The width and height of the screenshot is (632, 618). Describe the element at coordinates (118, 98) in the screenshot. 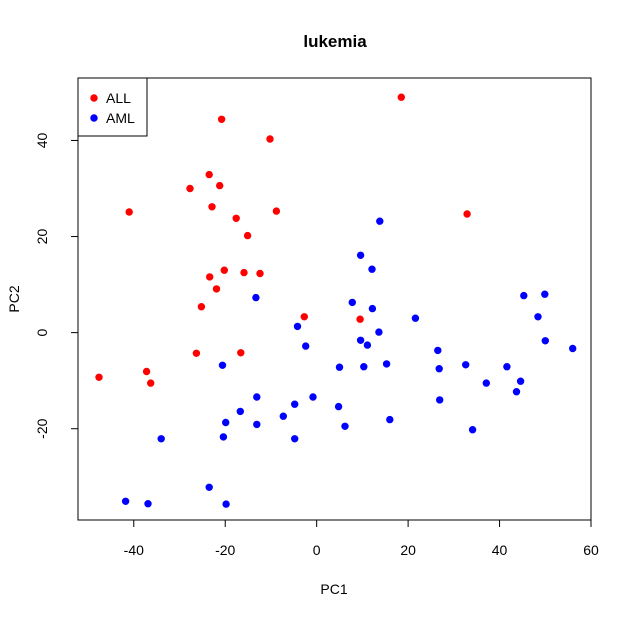

I see `legend-label-all: ALL` at that location.